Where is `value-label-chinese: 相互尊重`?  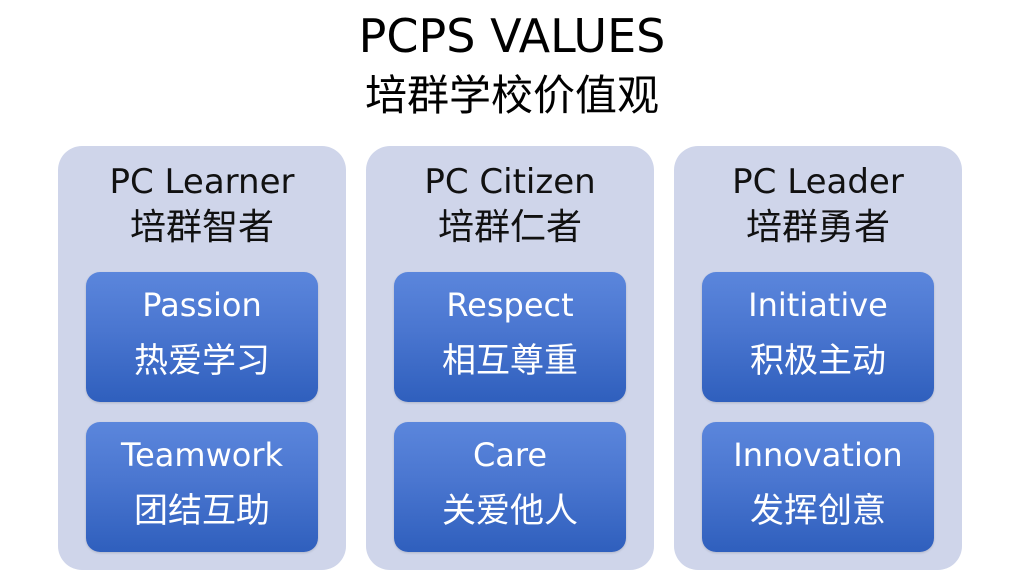
value-label-chinese: 相互尊重 is located at coordinates (510, 361).